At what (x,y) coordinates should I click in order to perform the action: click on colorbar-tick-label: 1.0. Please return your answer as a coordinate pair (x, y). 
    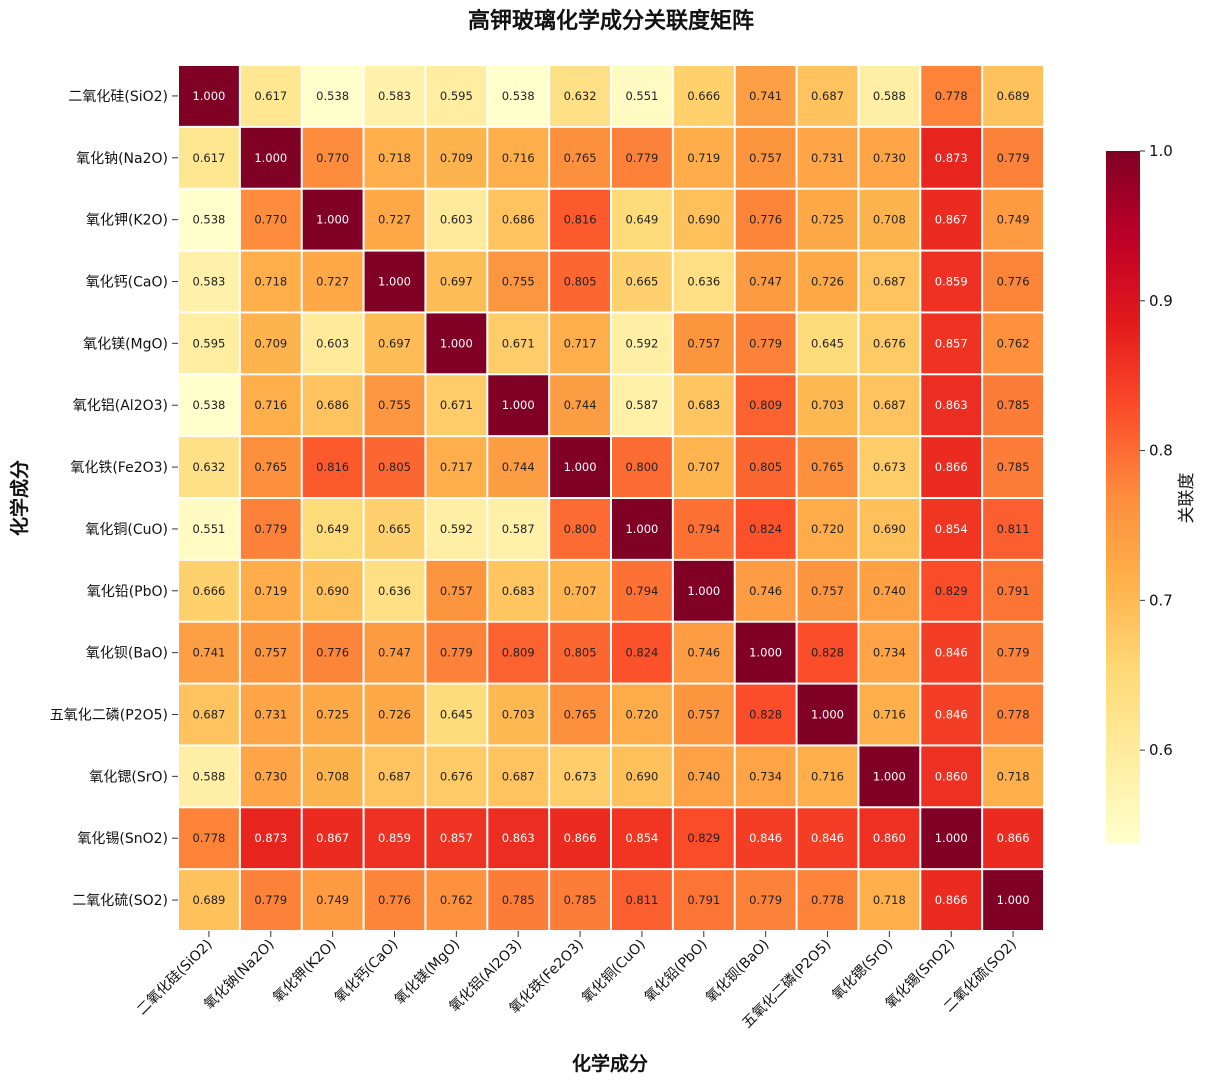
    Looking at the image, I should click on (1161, 151).